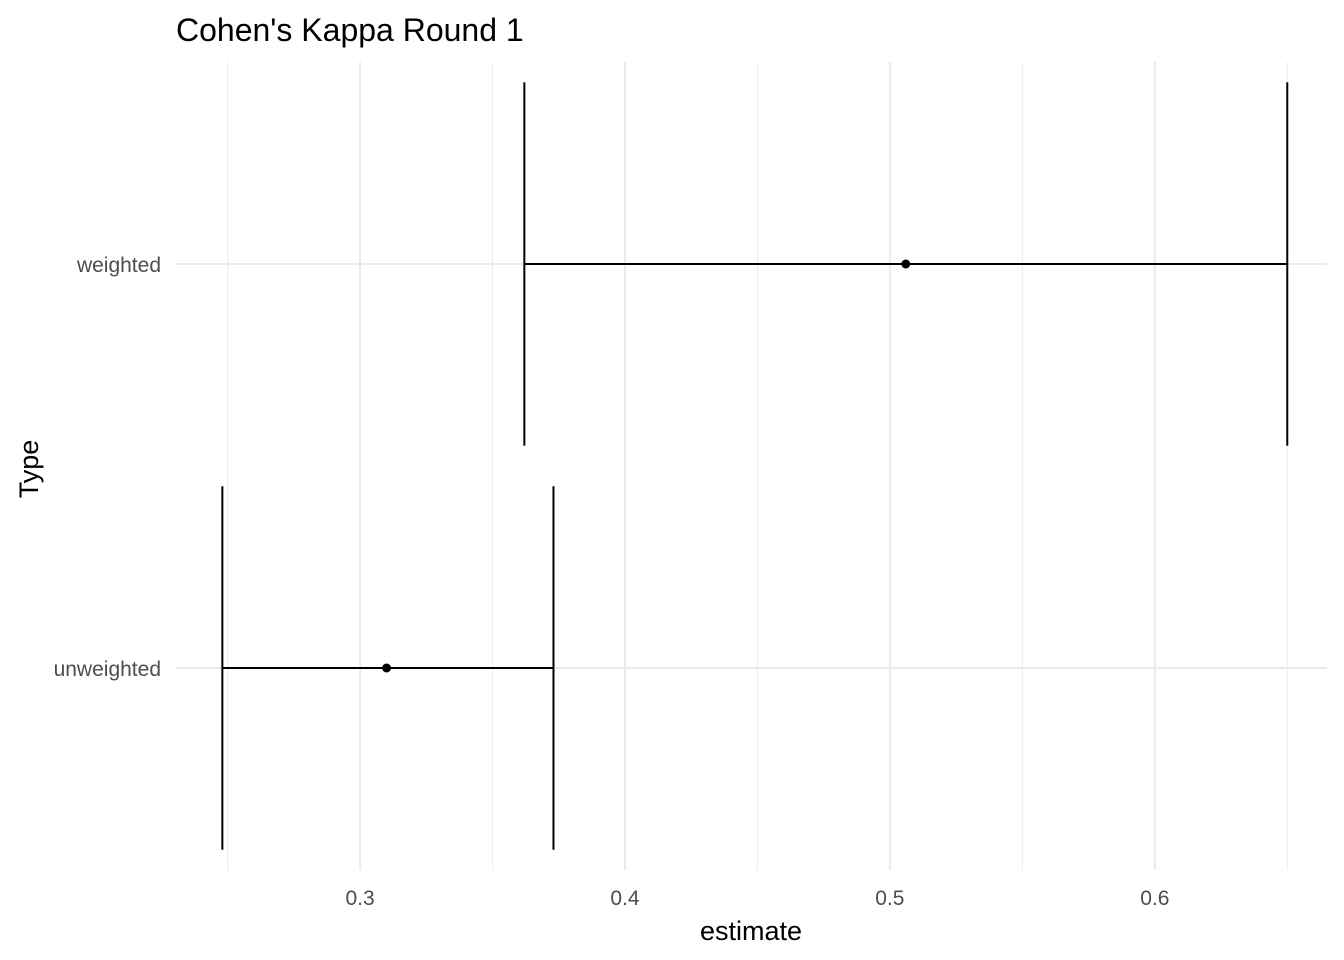 The height and width of the screenshot is (960, 1344). I want to click on x-axis-title: estimate, so click(751, 931).